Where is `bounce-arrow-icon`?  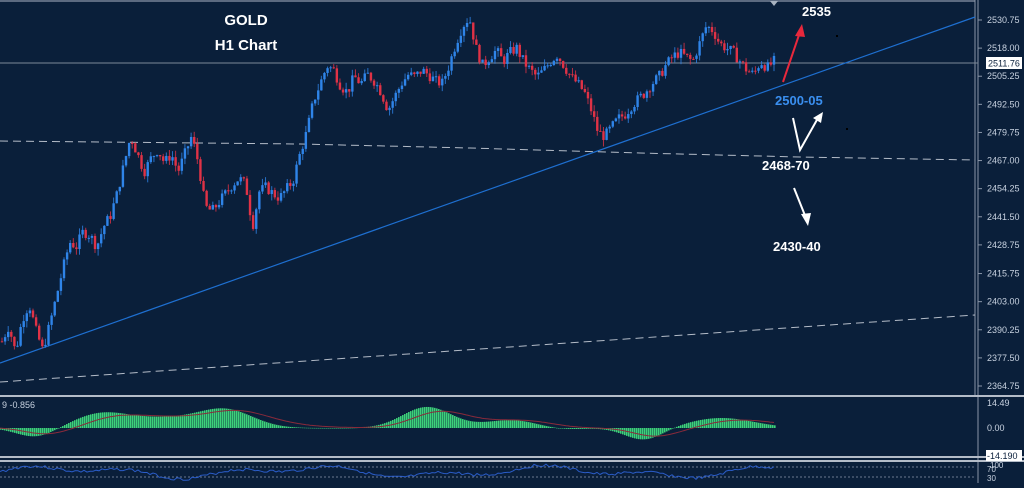 bounce-arrow-icon is located at coordinates (805, 135).